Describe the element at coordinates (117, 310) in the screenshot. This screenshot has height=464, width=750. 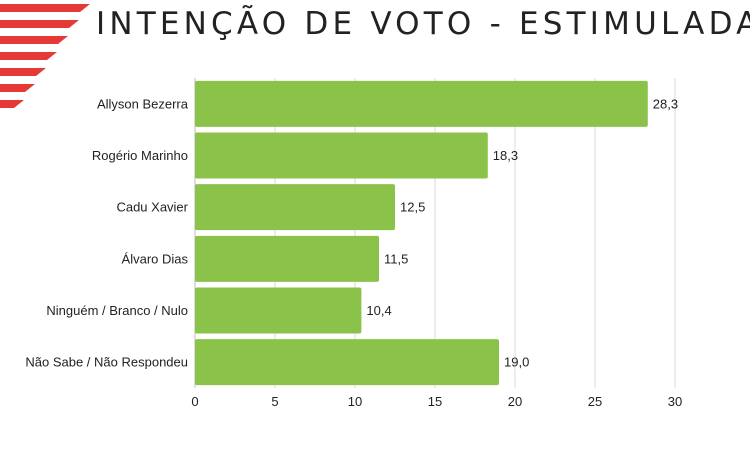
I see `category-label: Ninguém / Branco / Nulo` at that location.